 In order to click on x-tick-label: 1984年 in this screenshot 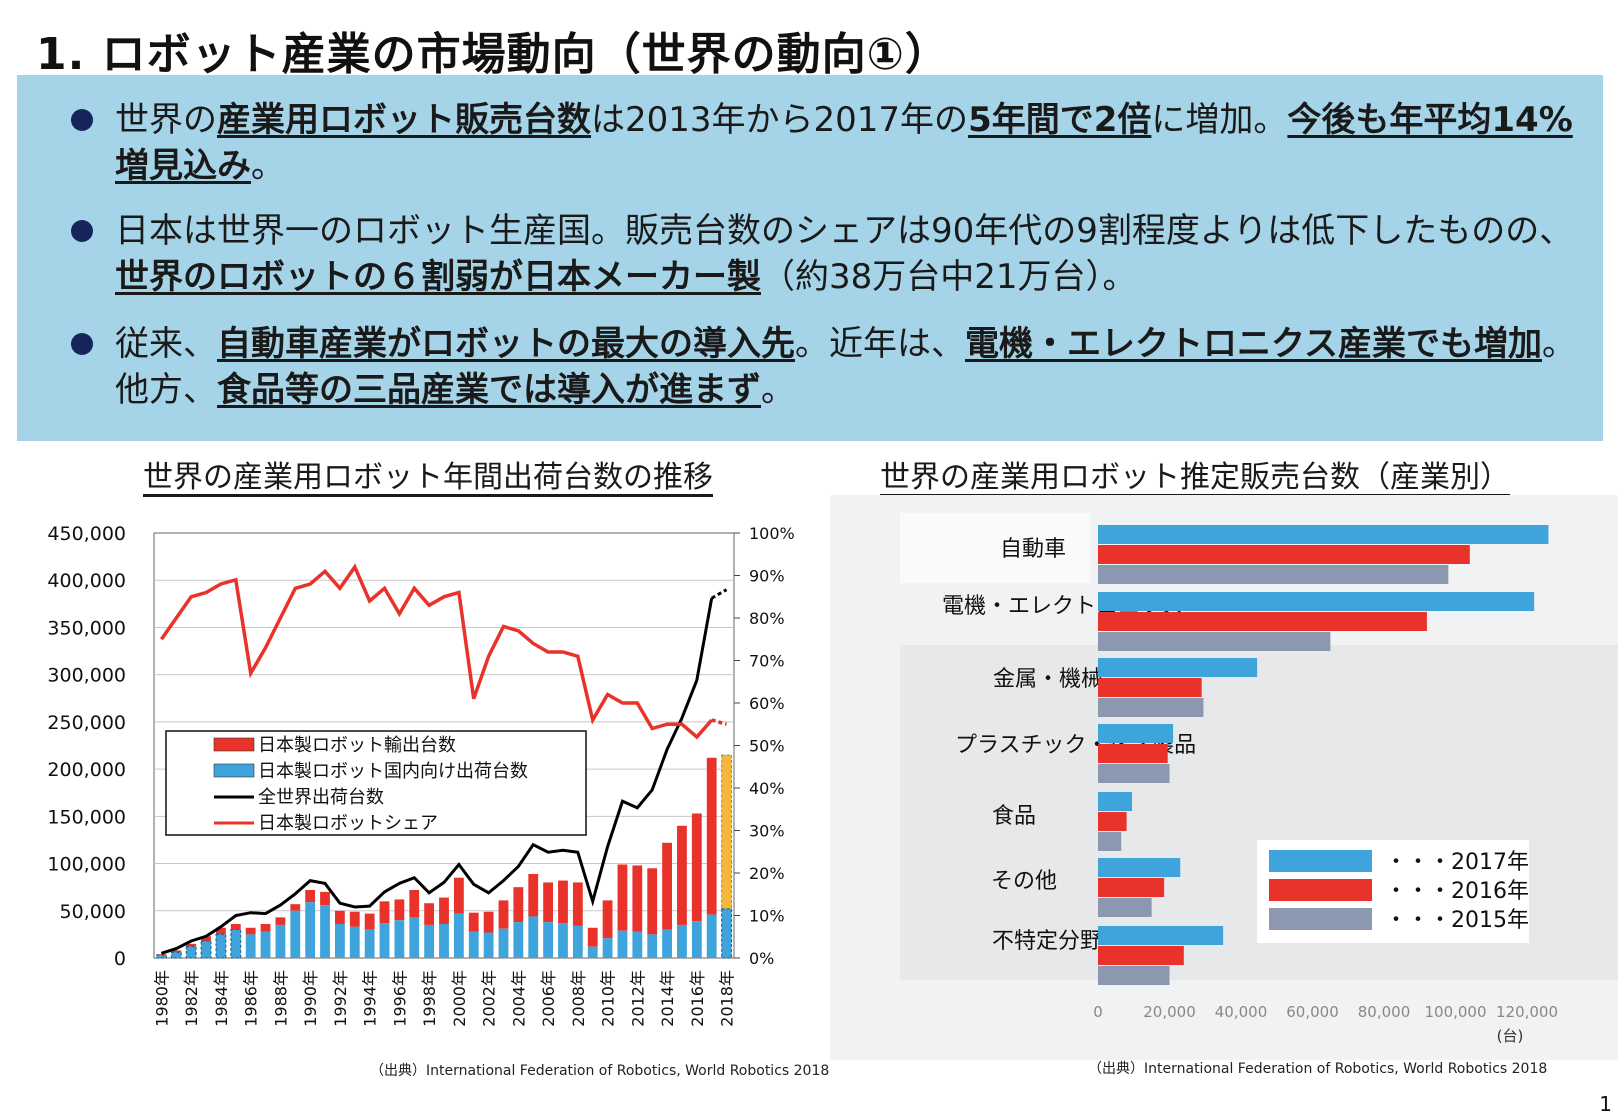, I will do `click(221, 998)`.